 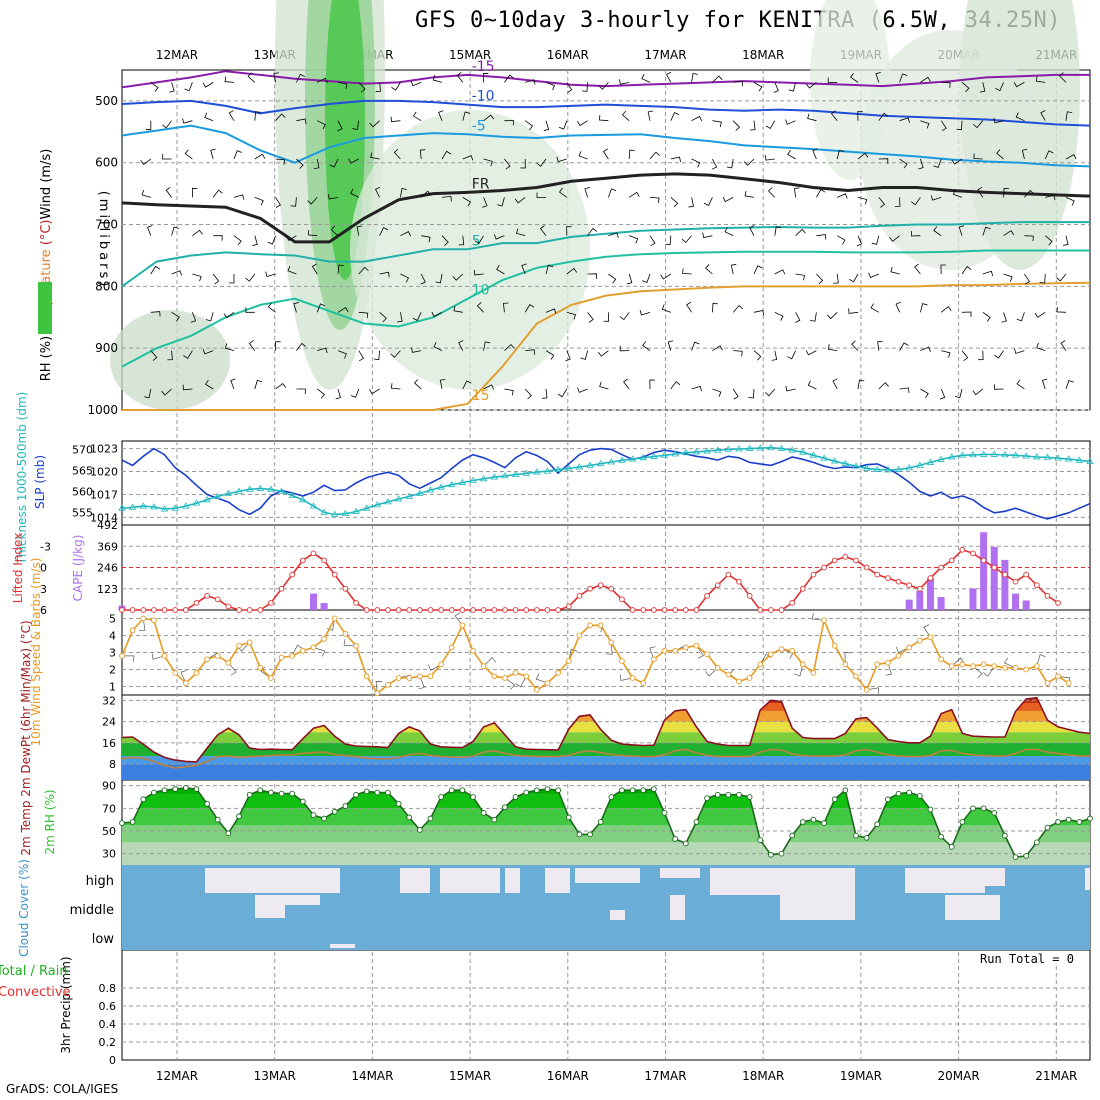 What do you see at coordinates (109, 700) in the screenshot?
I see `temp-tick-label: 32` at bounding box center [109, 700].